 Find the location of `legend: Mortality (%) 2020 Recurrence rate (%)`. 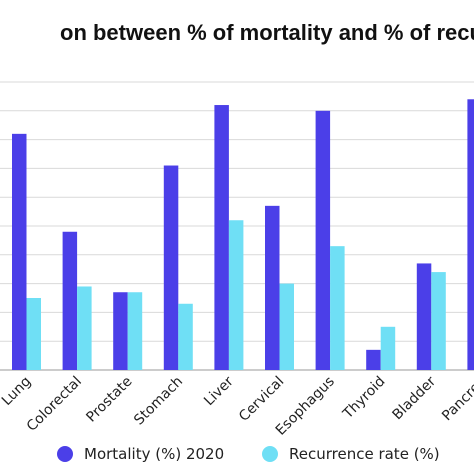

legend: Mortality (%) 2020 Recurrence rate (%) is located at coordinates (248, 454).